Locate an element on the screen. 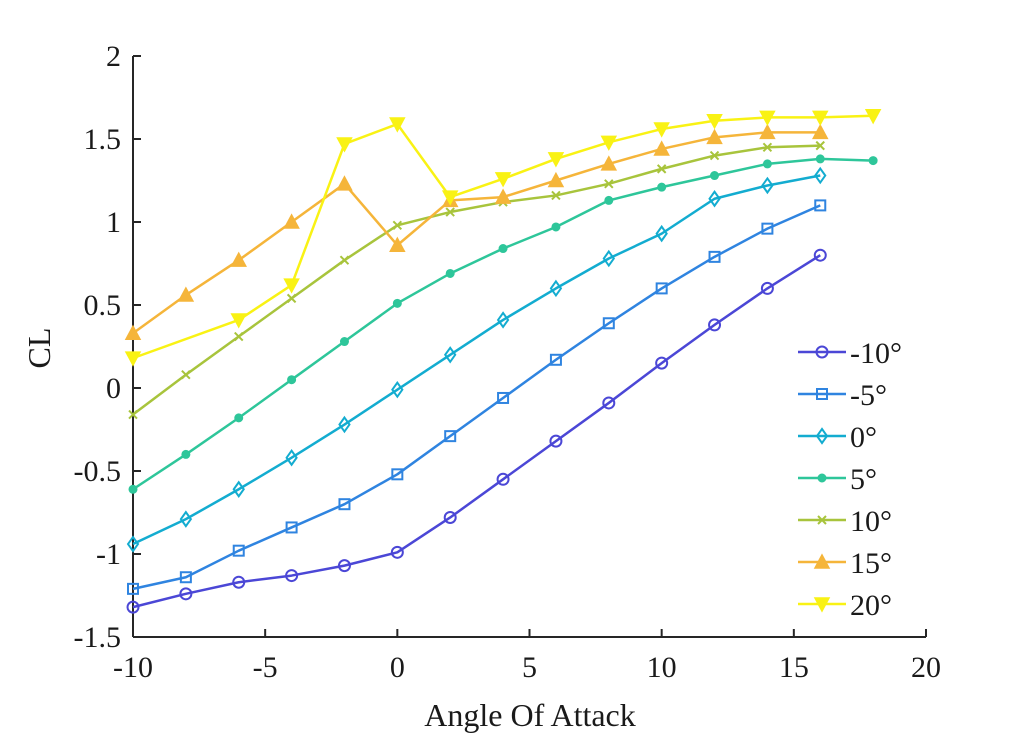 Image resolution: width=1023 pixels, height=736 pixels. x-axis-title: Angle Of Attack is located at coordinates (530, 715).